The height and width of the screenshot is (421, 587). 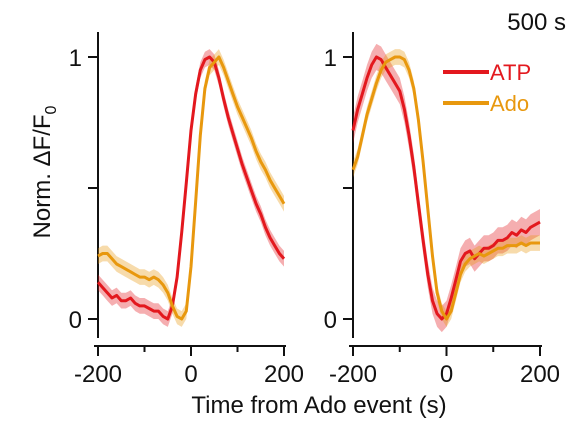 I want to click on legend-label-ado: Ado, so click(x=509, y=103).